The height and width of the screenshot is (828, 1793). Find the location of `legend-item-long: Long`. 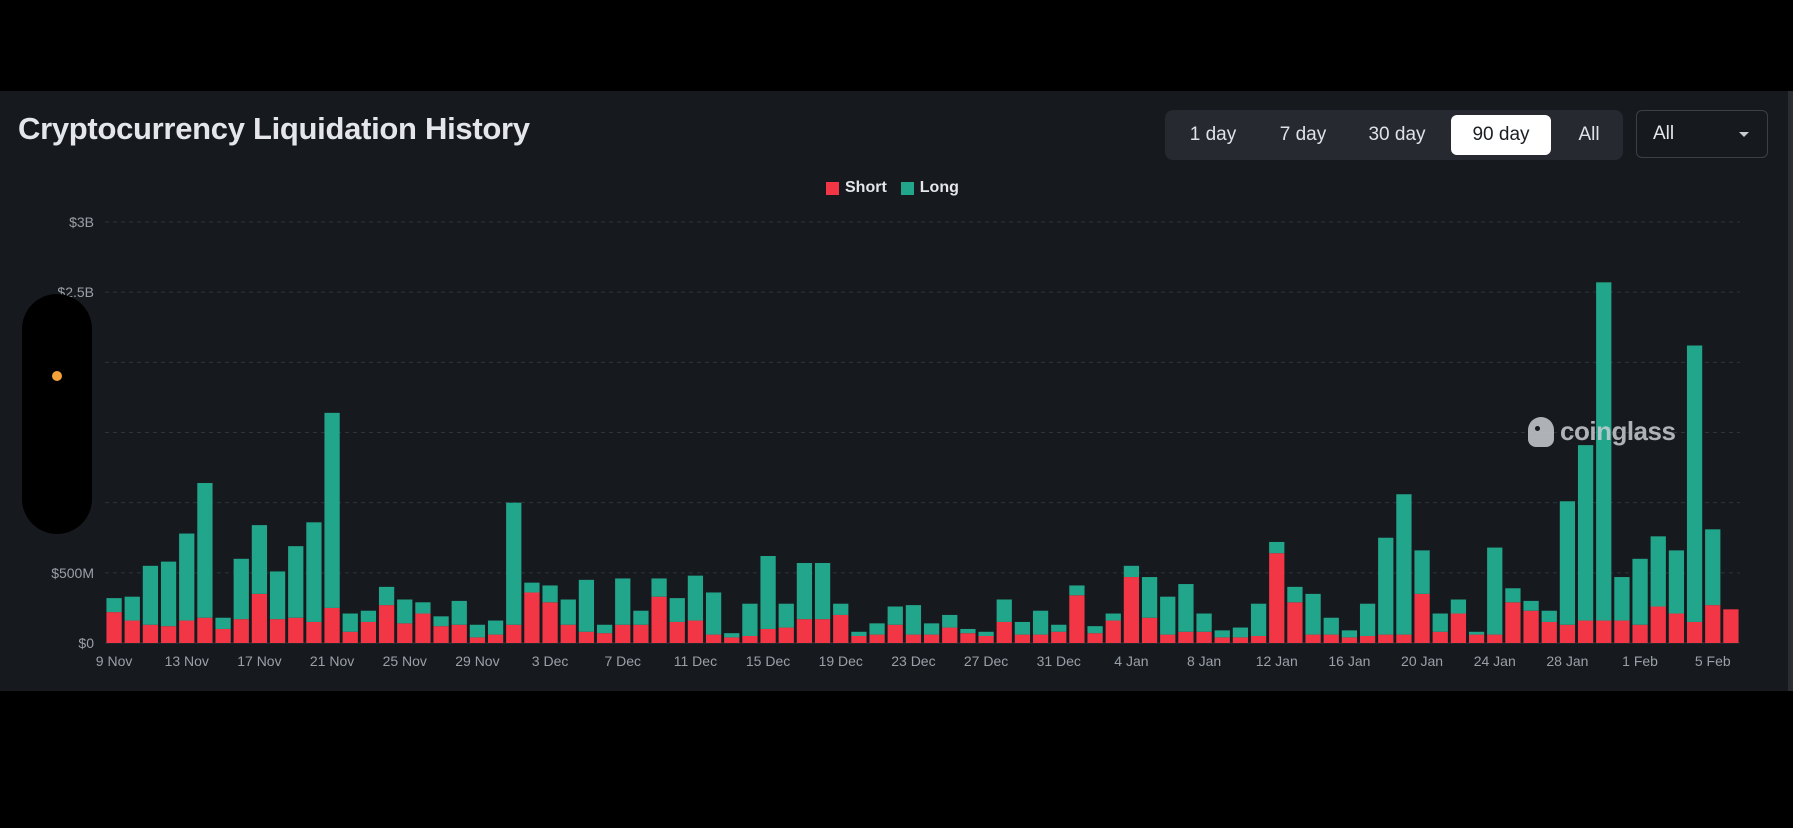

legend-item-long: Long is located at coordinates (929, 188).